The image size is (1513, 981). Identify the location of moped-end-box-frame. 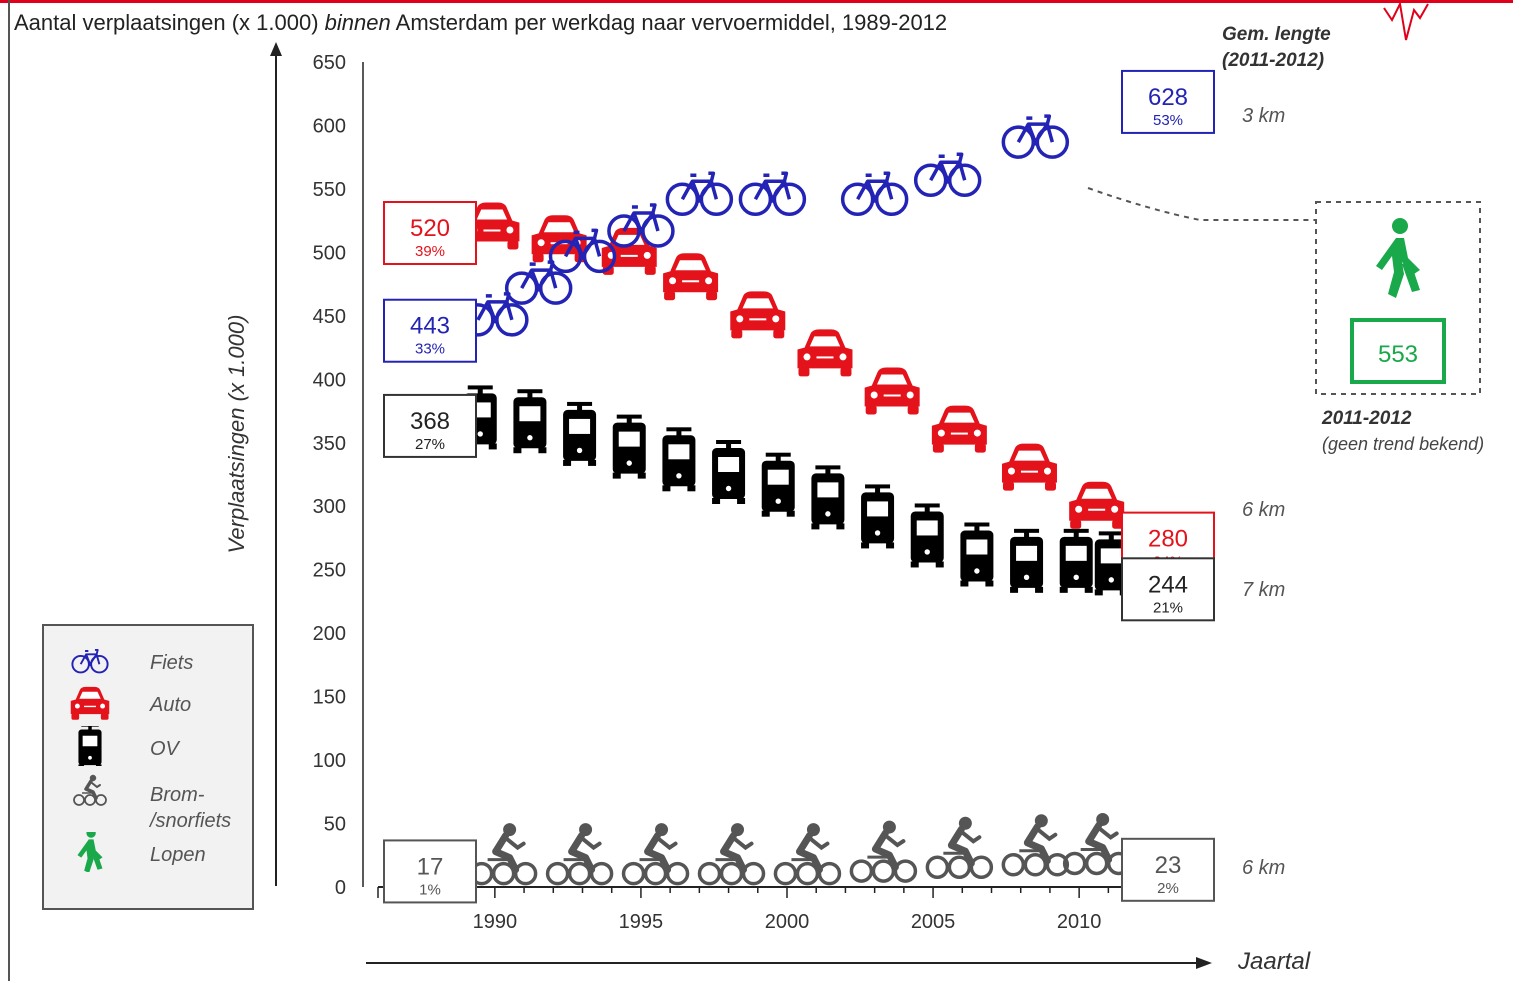
(1168, 869).